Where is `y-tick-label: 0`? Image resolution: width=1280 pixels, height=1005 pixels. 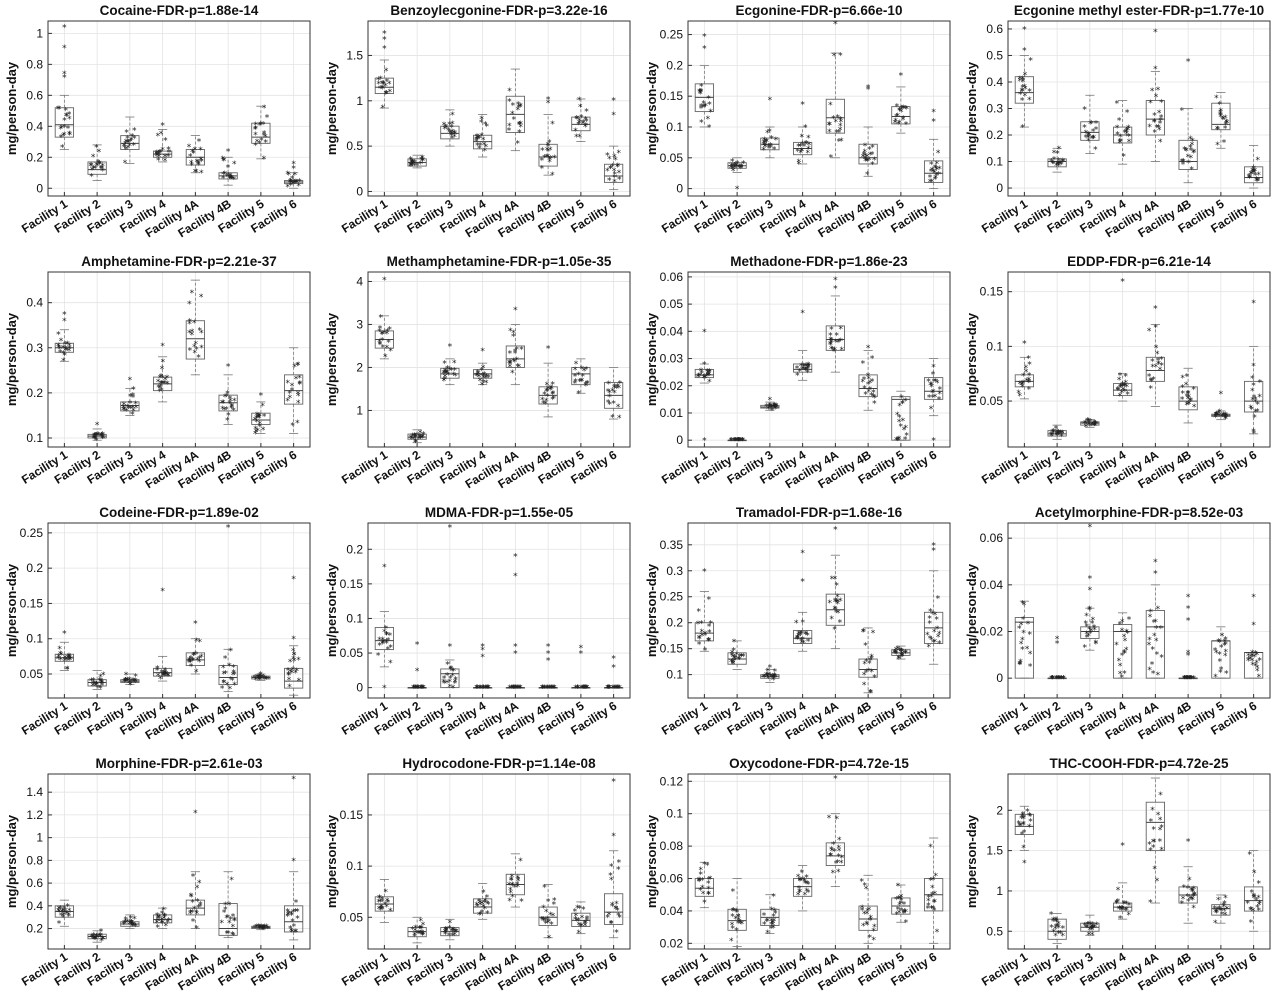
y-tick-label: 0 is located at coordinates (359, 688).